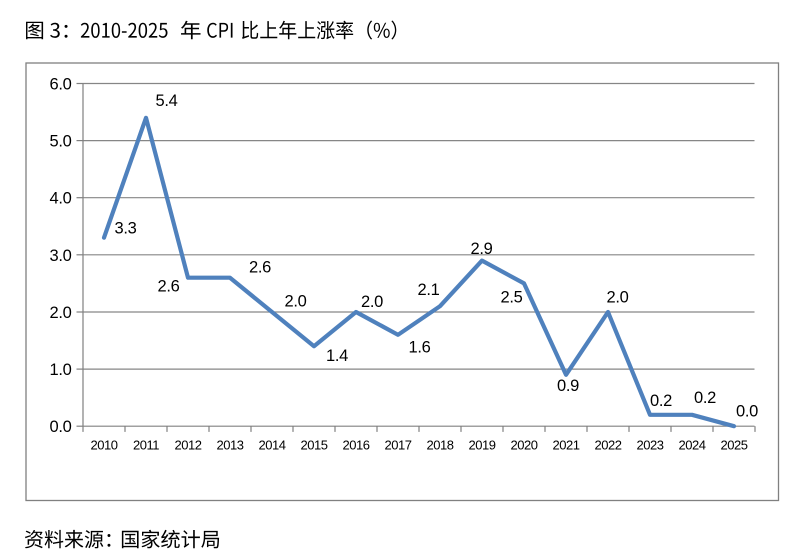 The height and width of the screenshot is (557, 800). I want to click on svg-text: 2016, so click(356, 444).